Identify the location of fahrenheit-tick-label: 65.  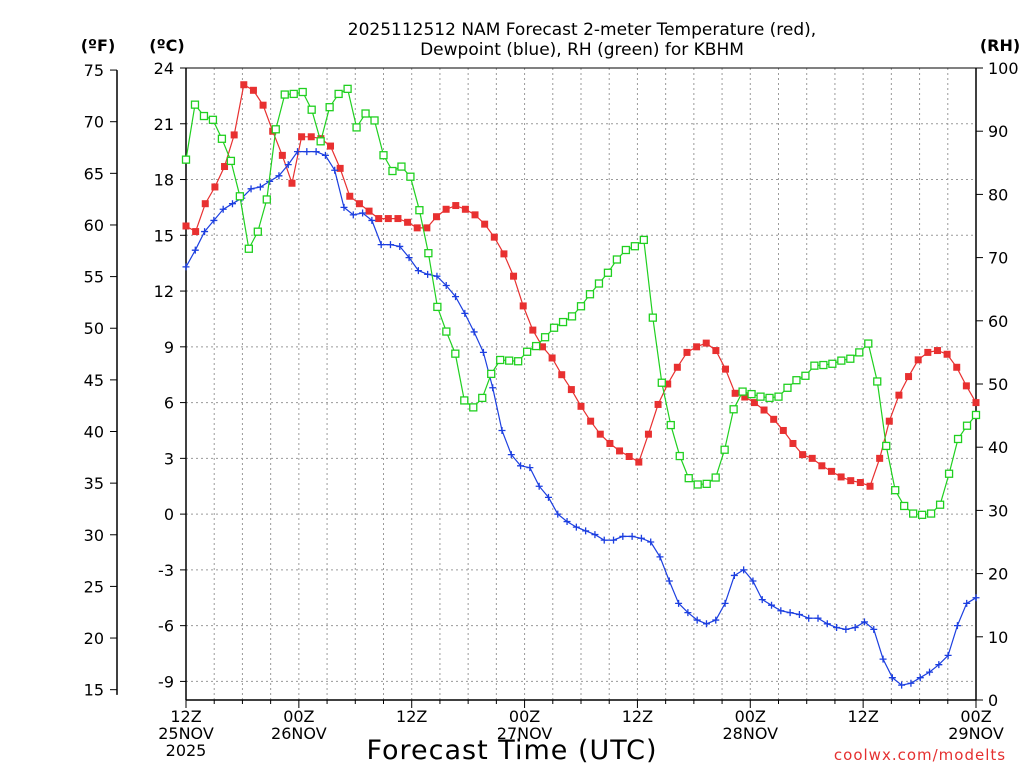
(94, 173).